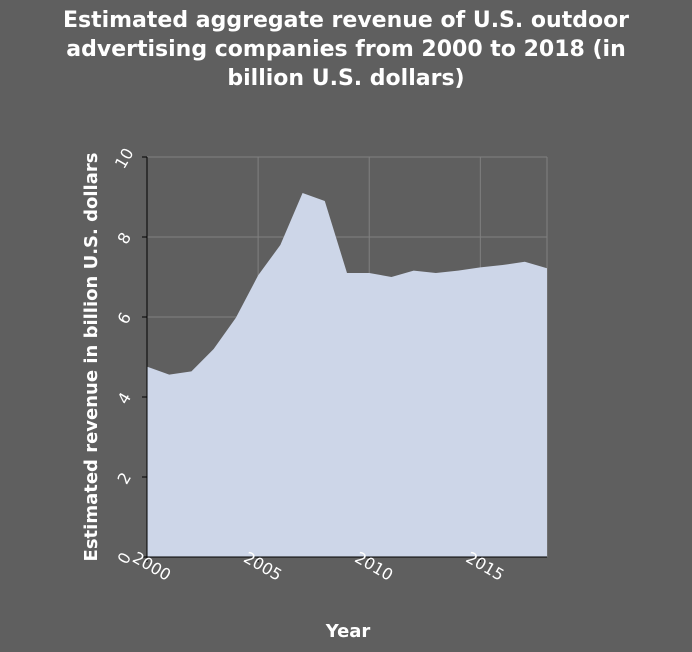  Describe the element at coordinates (348, 631) in the screenshot. I see `x-axis-title: Year` at that location.